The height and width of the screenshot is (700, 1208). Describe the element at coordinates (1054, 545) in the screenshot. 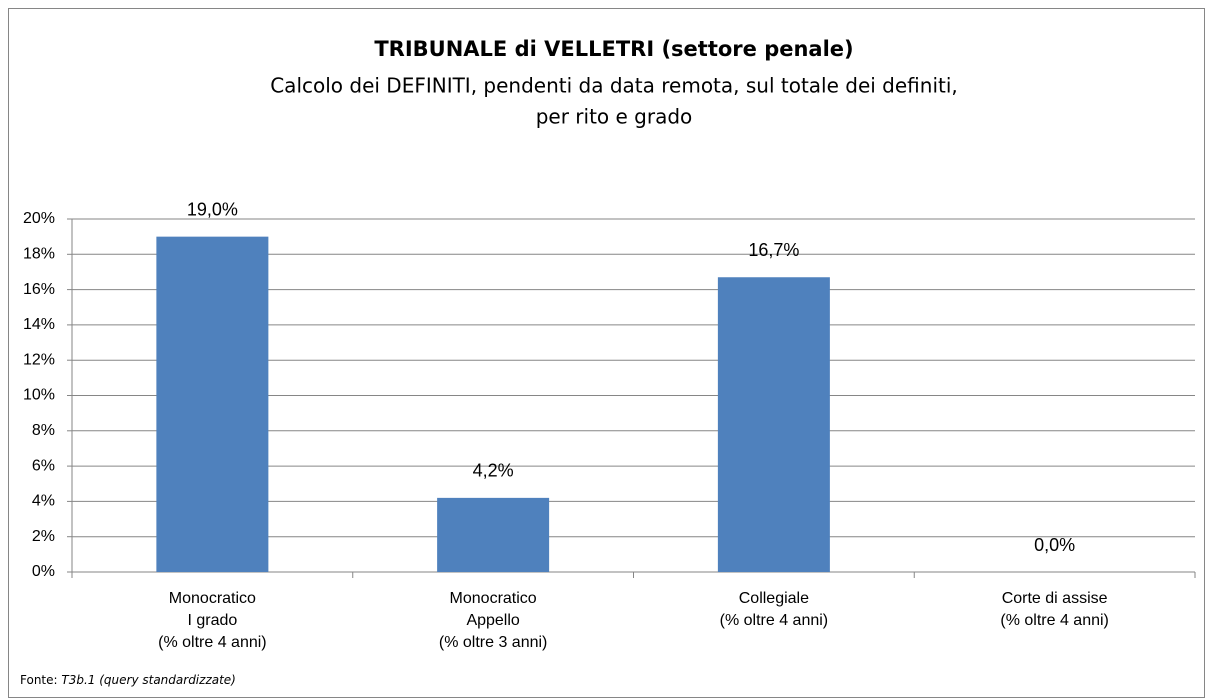

I see `value-label: 0,0%` at that location.